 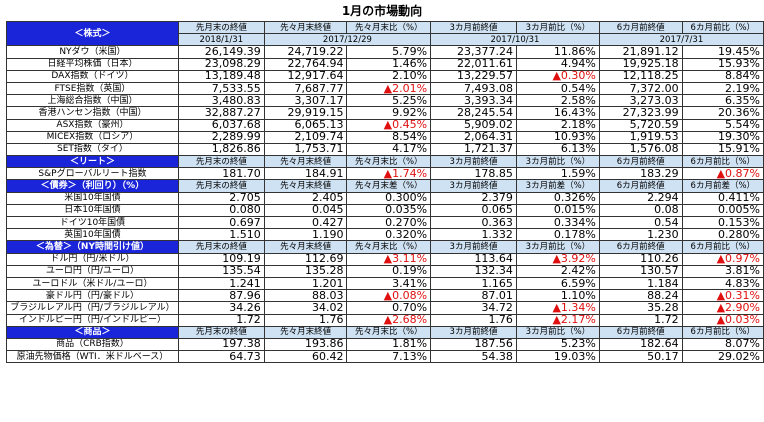 What do you see at coordinates (722, 186) in the screenshot?
I see `column-header: 6カ月前差（%）` at bounding box center [722, 186].